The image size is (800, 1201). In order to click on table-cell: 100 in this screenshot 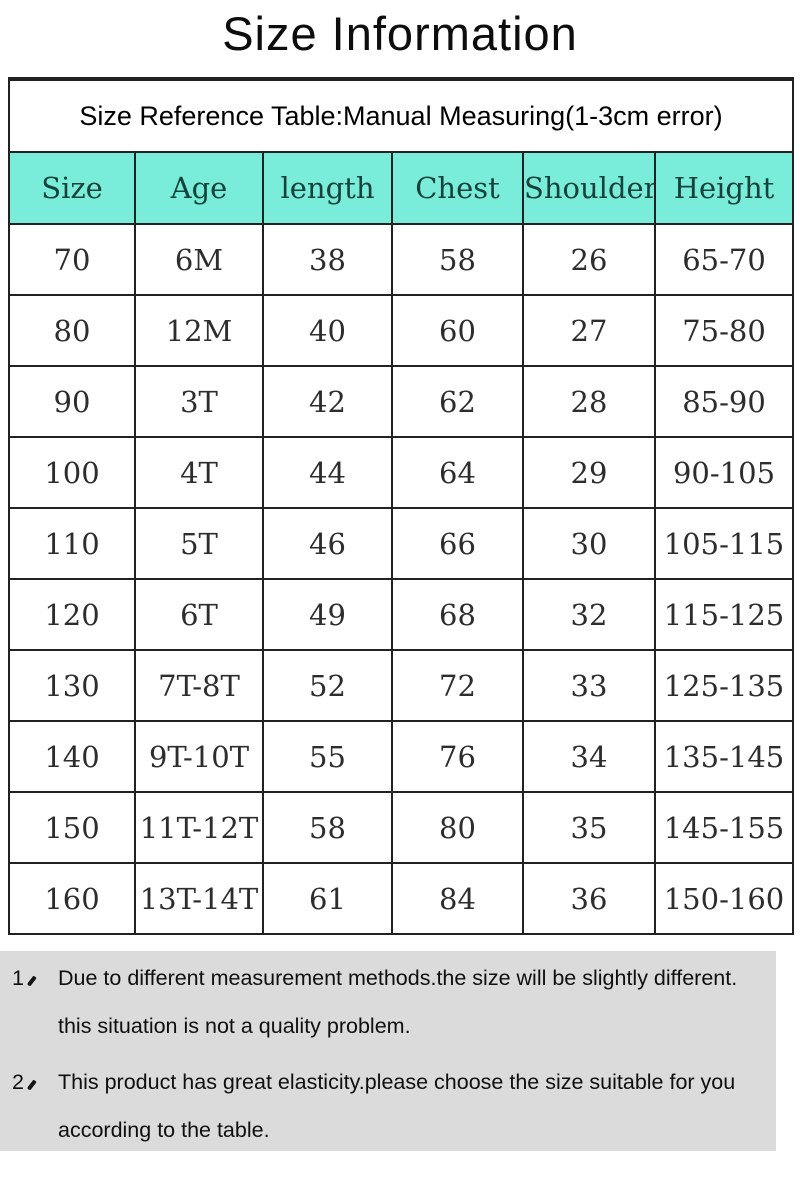, I will do `click(72, 472)`.